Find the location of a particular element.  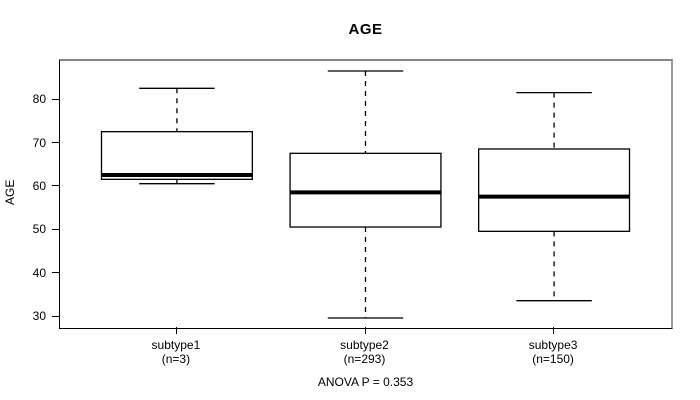

group-count: (n=3) is located at coordinates (176, 359).